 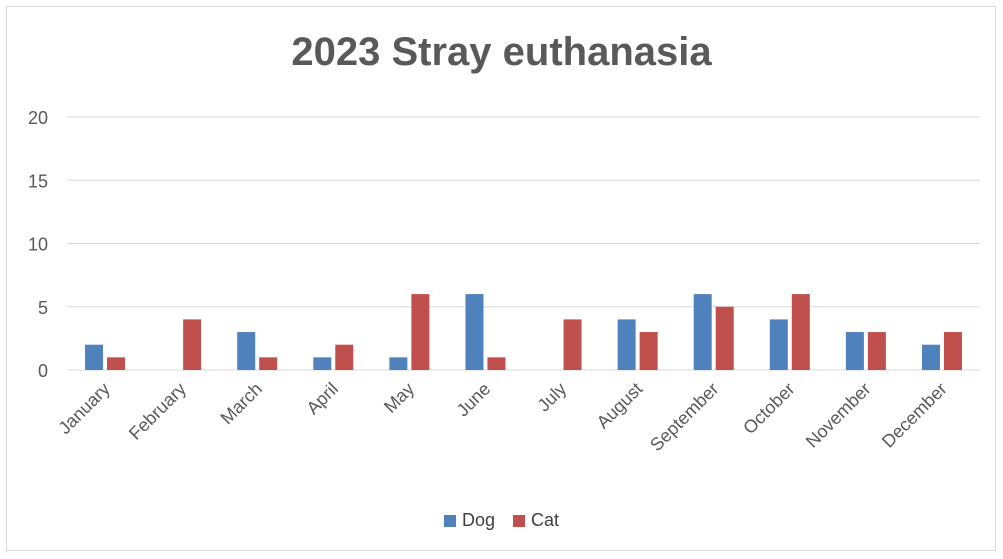 What do you see at coordinates (38, 245) in the screenshot?
I see `y-tick-label: 10` at bounding box center [38, 245].